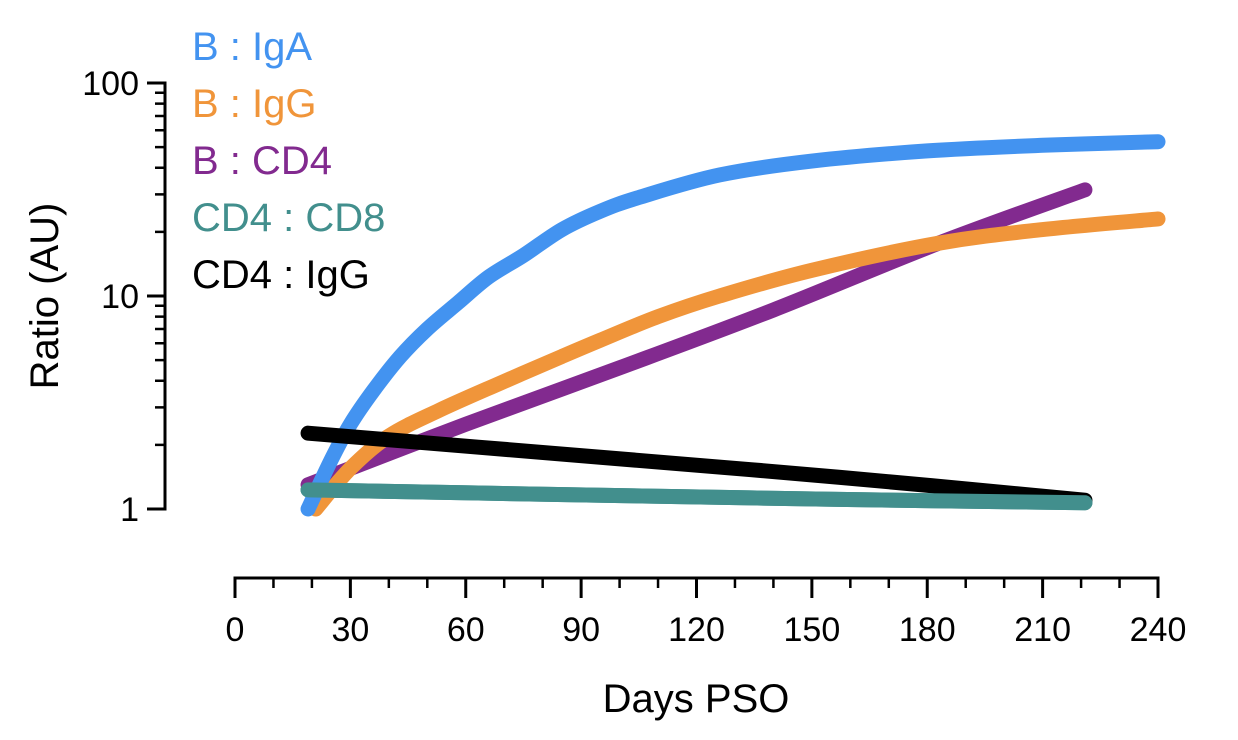  I want to click on x-ticks: 0 30 60 90 120 150 180 210 240, so click(706, 613).